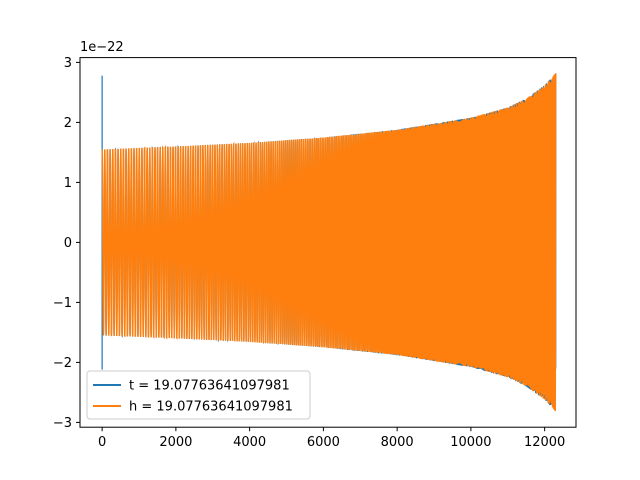 The image size is (640, 480). What do you see at coordinates (211, 407) in the screenshot?
I see `legend-label-h: h = 19.07763641097981` at bounding box center [211, 407].